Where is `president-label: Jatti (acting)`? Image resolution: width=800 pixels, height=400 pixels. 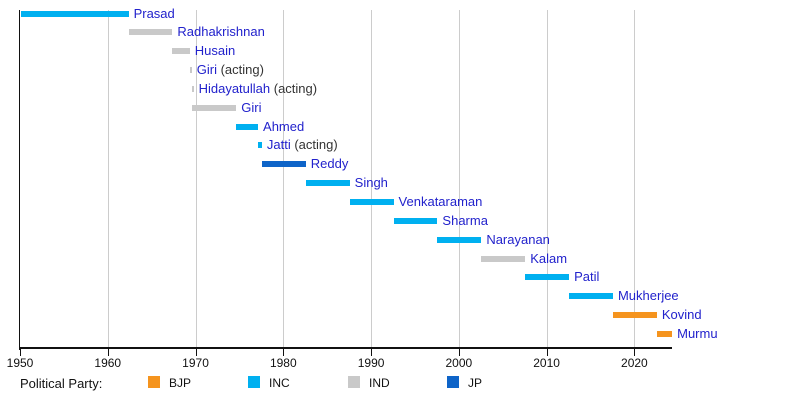
president-label: Jatti (acting) is located at coordinates (302, 145).